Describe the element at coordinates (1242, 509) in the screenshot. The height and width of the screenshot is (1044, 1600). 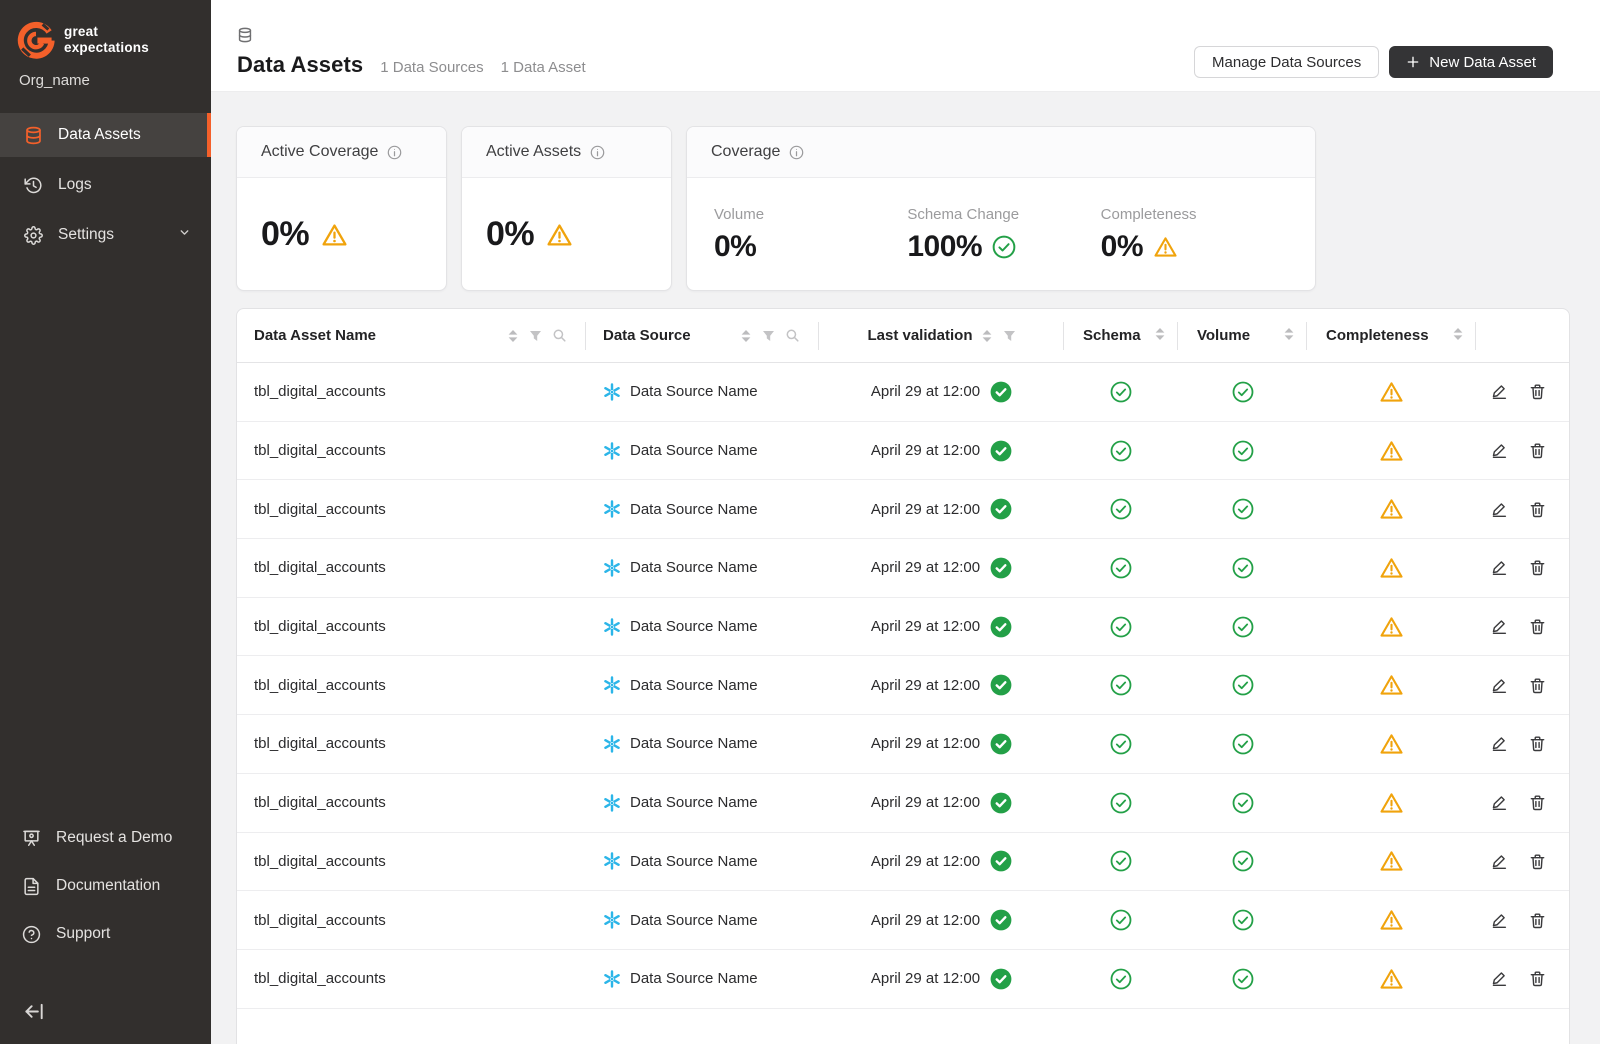
I see `volume-status-cell` at that location.